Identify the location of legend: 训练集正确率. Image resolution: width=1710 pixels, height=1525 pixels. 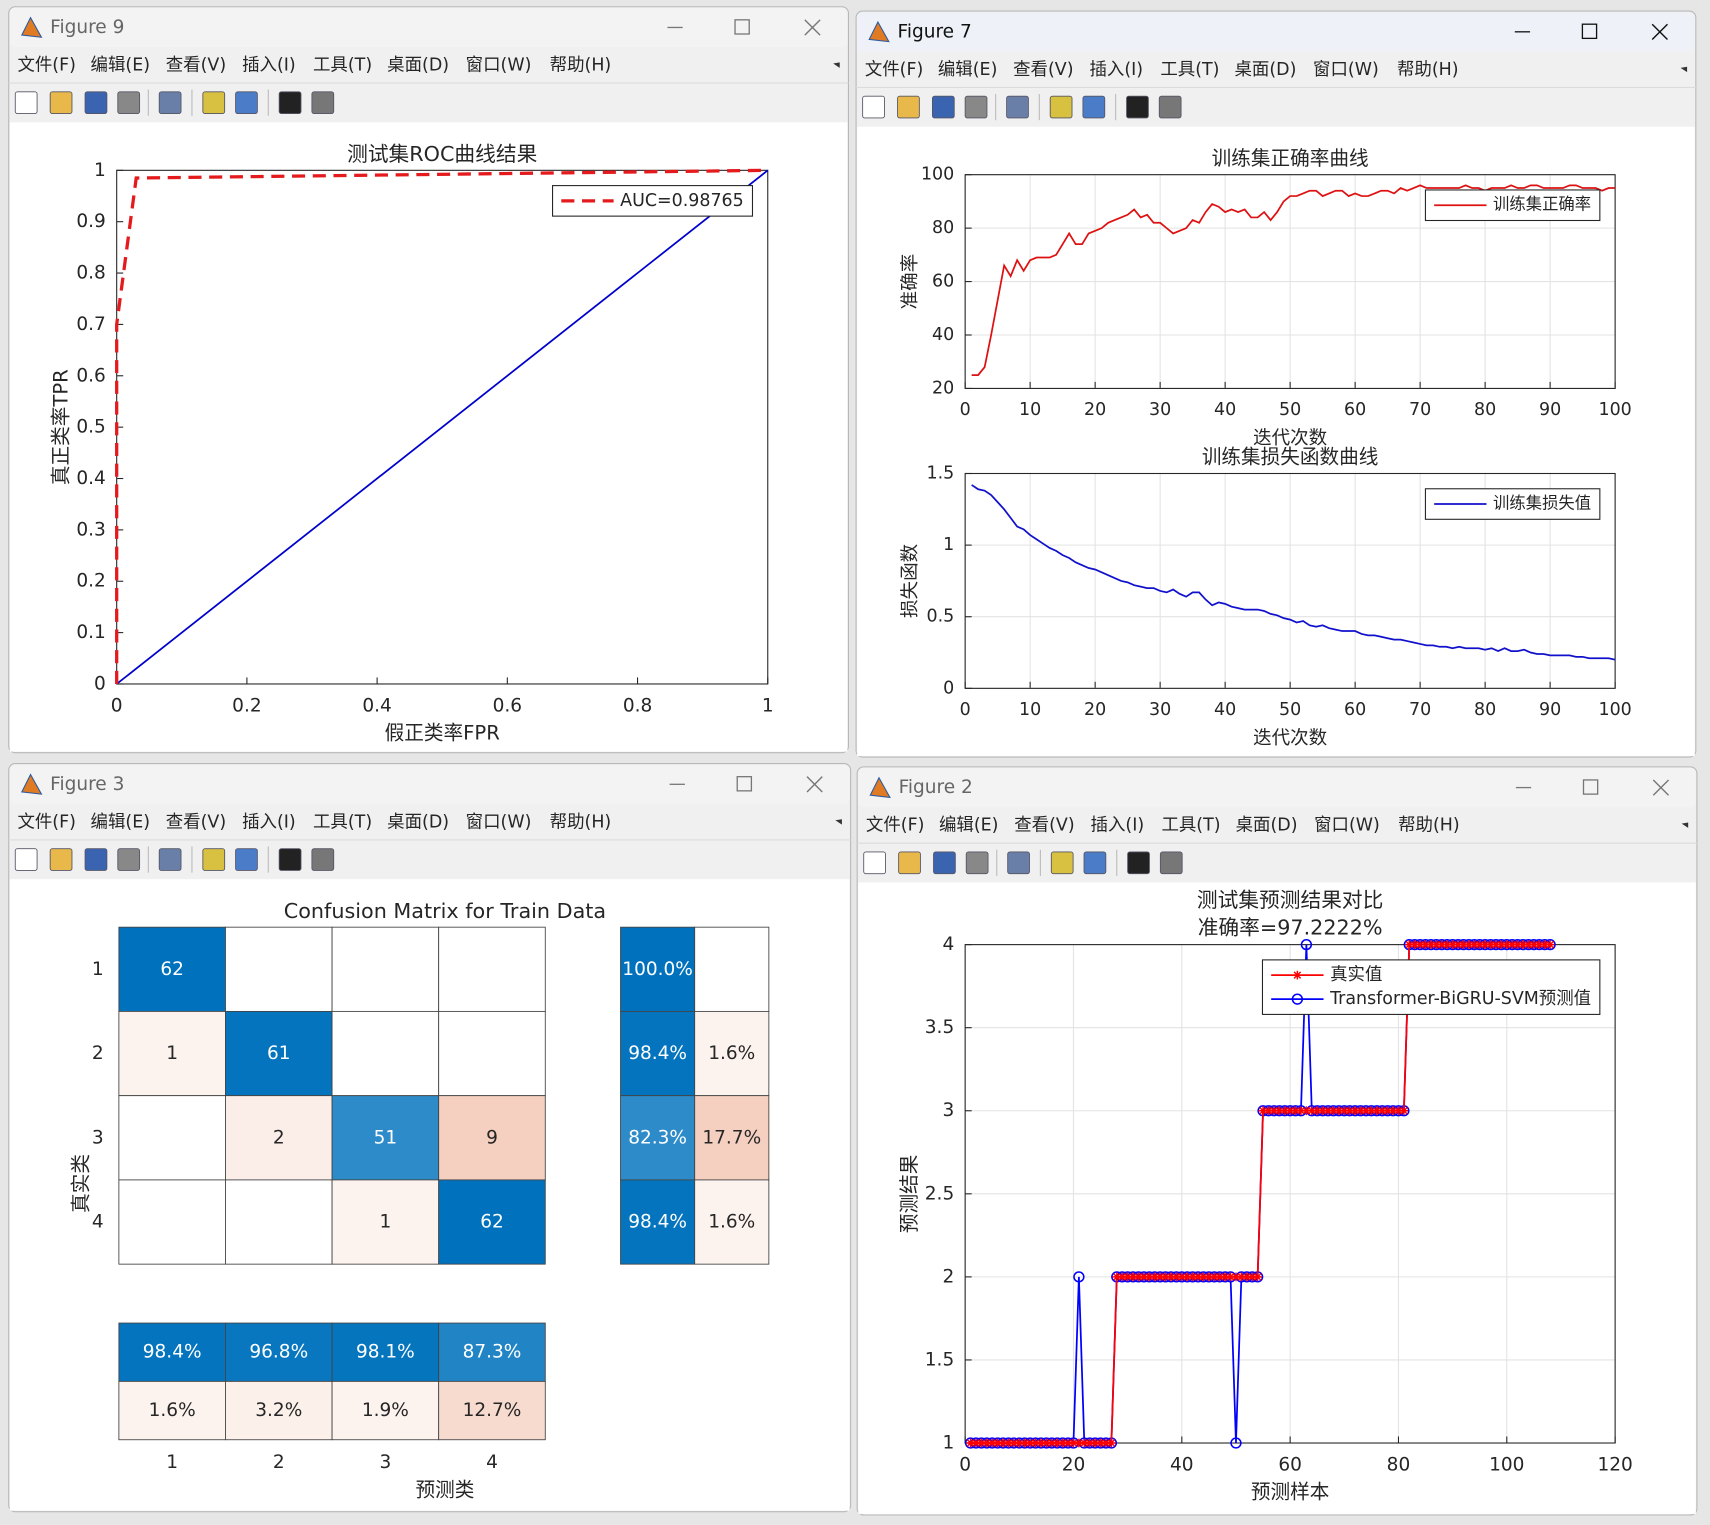
(1512, 205).